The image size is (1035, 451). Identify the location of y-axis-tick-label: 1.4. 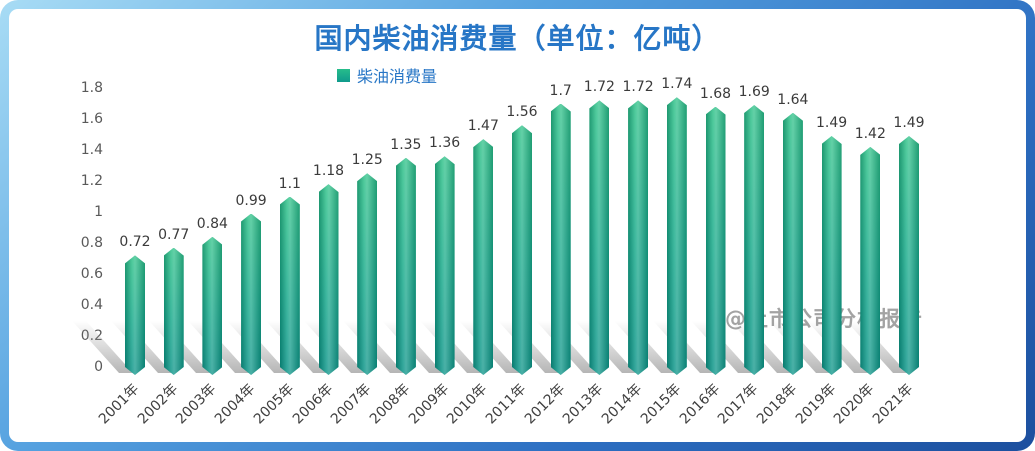
(91, 150).